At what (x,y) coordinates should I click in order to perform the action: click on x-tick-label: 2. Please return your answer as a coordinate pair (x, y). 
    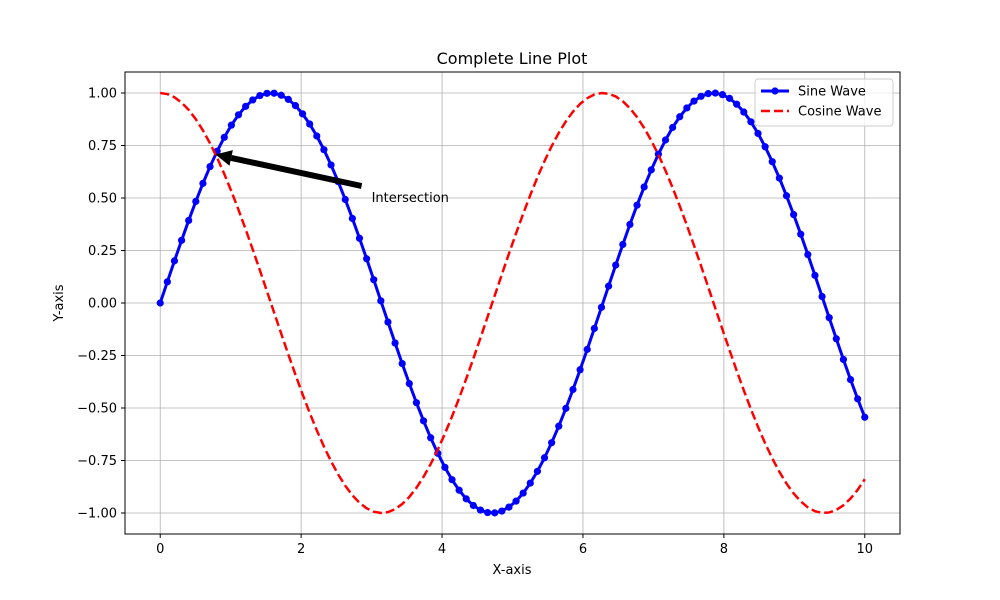
    Looking at the image, I should click on (301, 549).